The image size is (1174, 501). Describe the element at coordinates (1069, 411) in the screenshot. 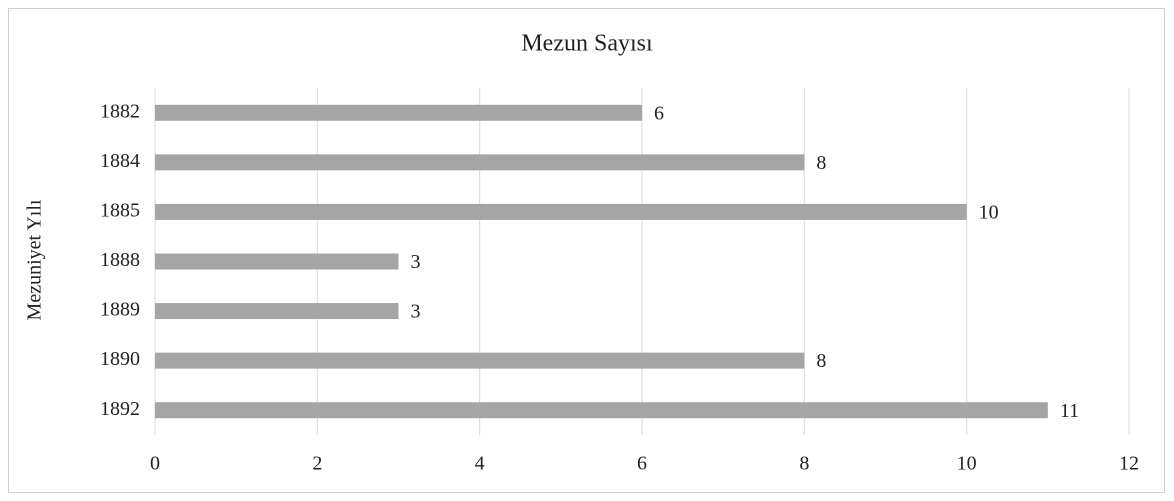

I see `data-label: 11` at that location.